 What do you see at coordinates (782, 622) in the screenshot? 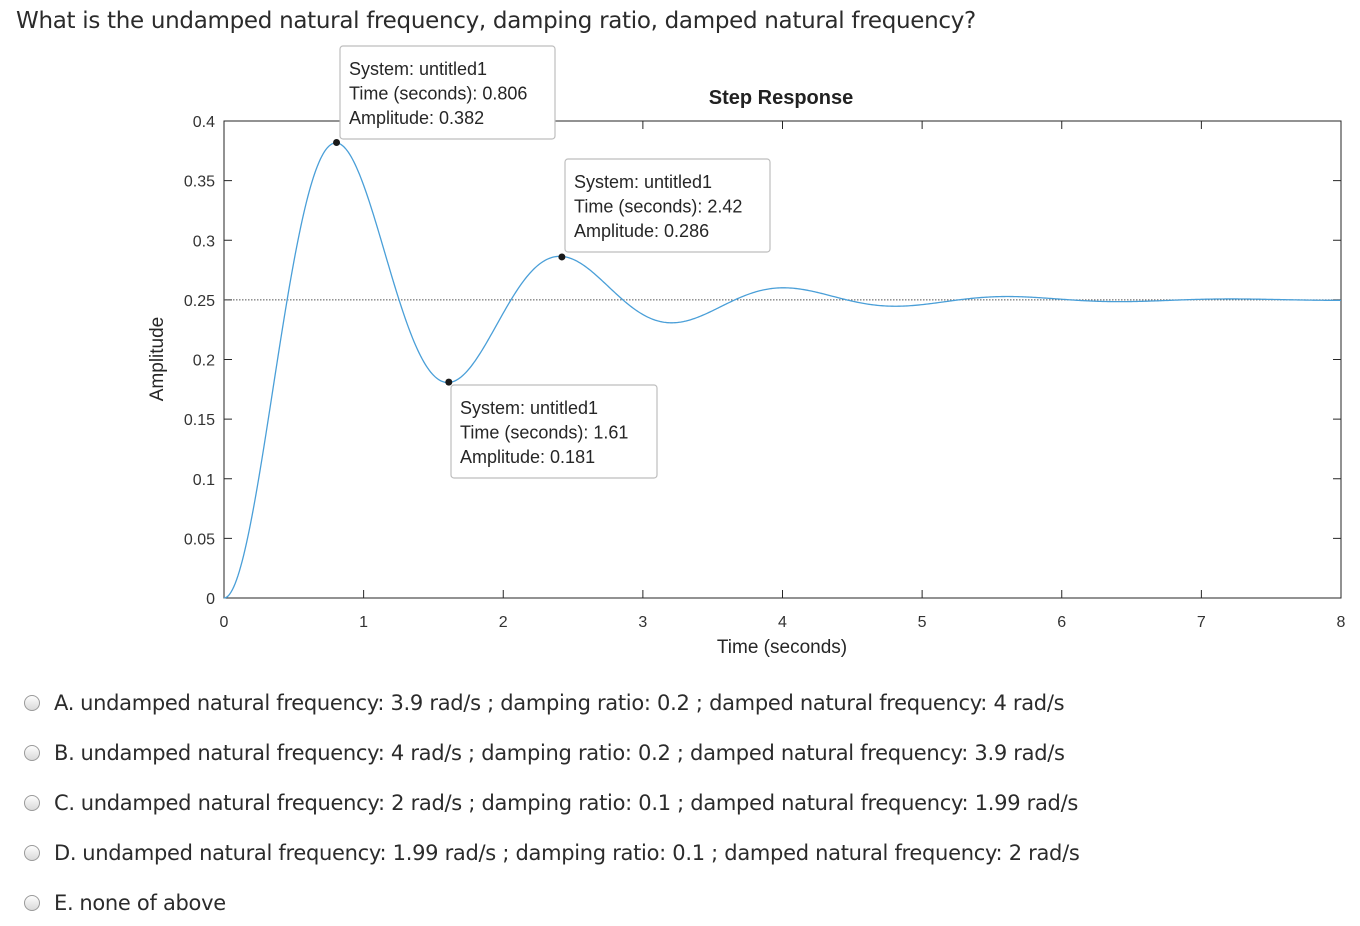
I see `x-tick-label: 4` at bounding box center [782, 622].